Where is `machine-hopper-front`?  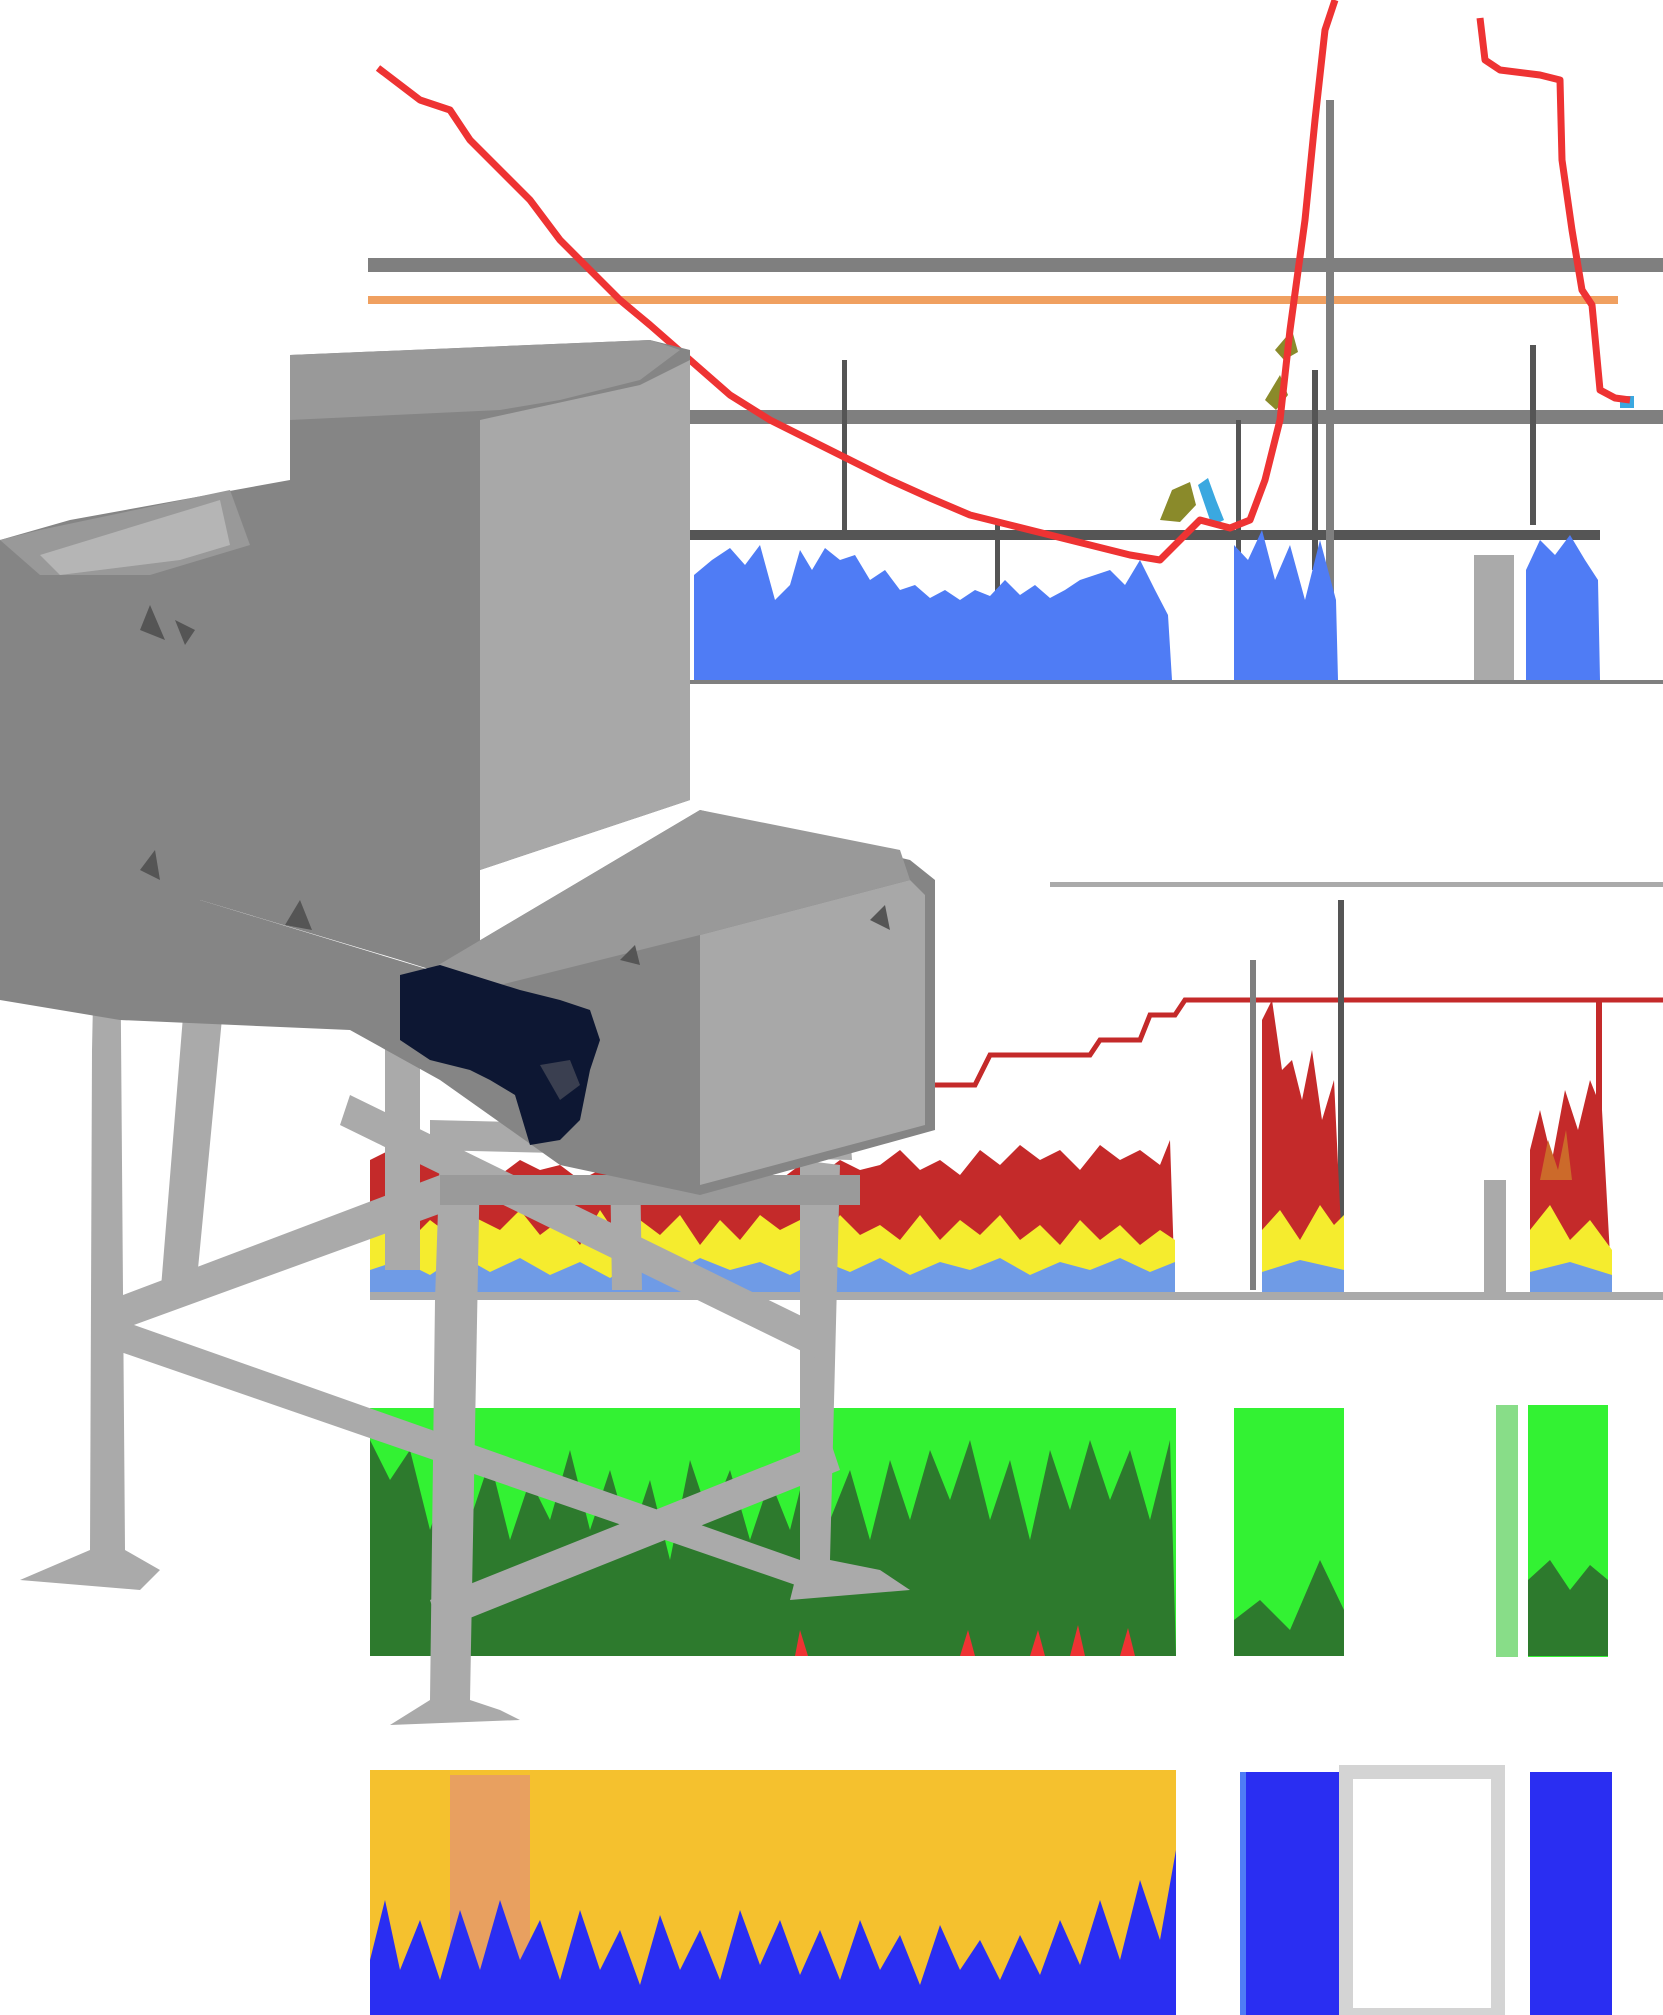
machine-hopper-front is located at coordinates (585, 615).